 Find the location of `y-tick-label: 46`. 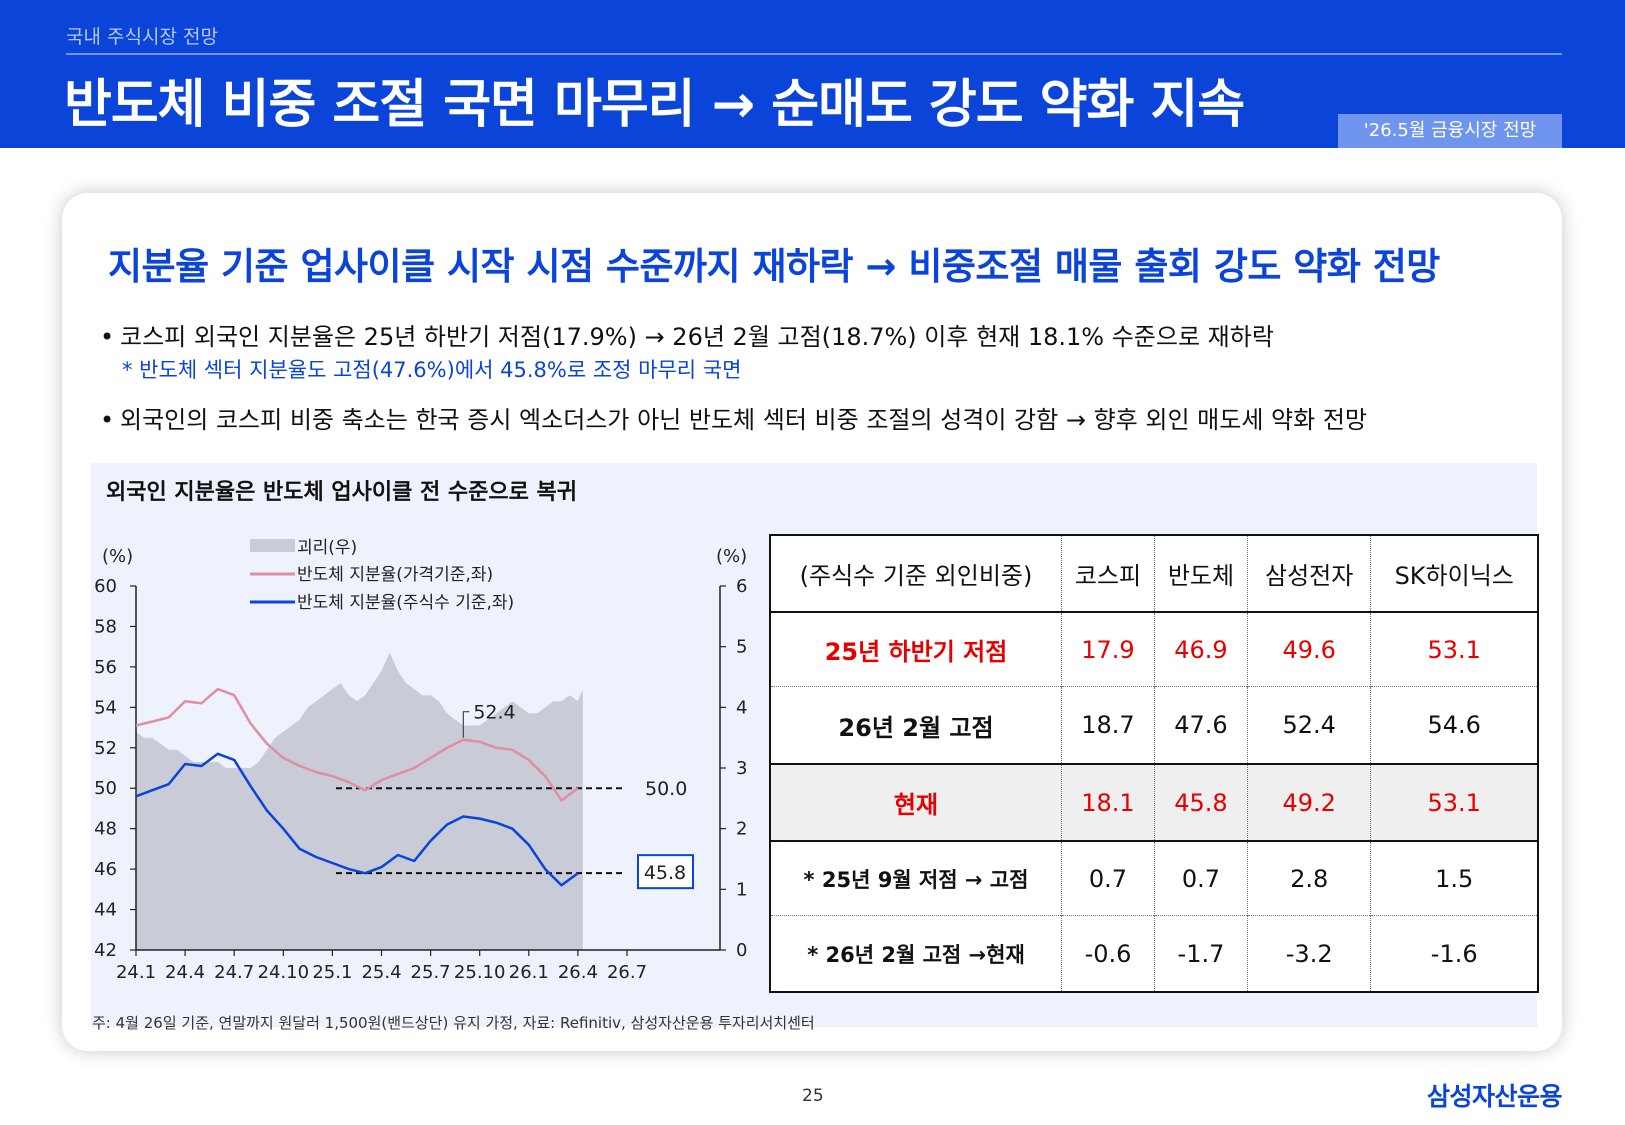

y-tick-label: 46 is located at coordinates (105, 869).